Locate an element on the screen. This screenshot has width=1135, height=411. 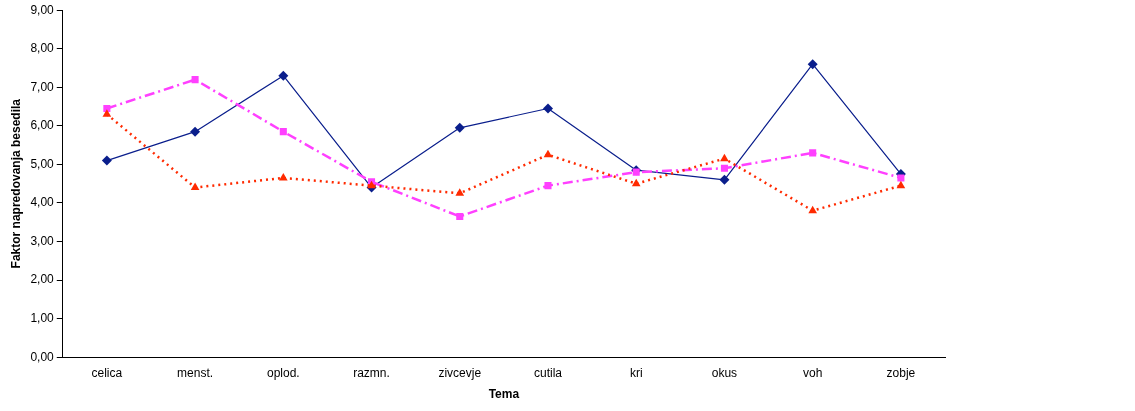
x-tick-label: oplod. is located at coordinates (283, 372).